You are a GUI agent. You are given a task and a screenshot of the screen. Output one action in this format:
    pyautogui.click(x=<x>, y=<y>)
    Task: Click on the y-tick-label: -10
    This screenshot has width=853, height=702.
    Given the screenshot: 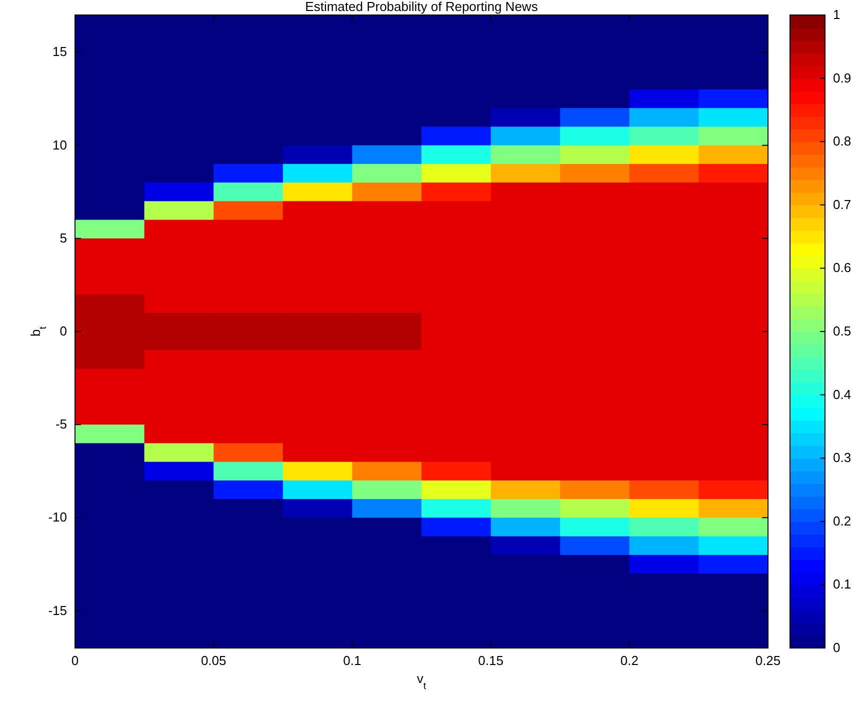 What is the action you would take?
    pyautogui.click(x=57, y=517)
    